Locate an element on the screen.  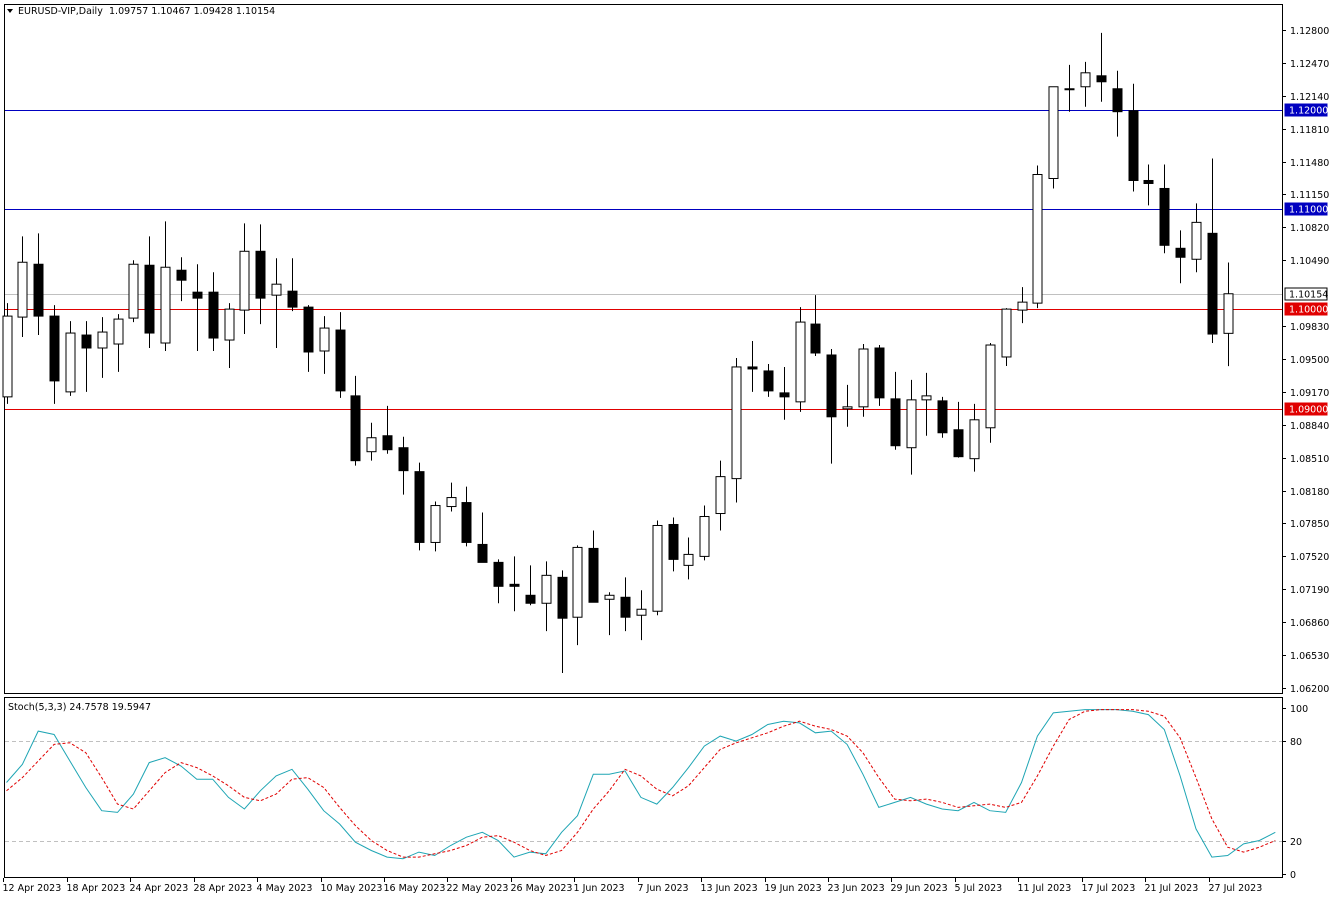
date-tick-label: 28 Apr 2023 is located at coordinates (223, 888).